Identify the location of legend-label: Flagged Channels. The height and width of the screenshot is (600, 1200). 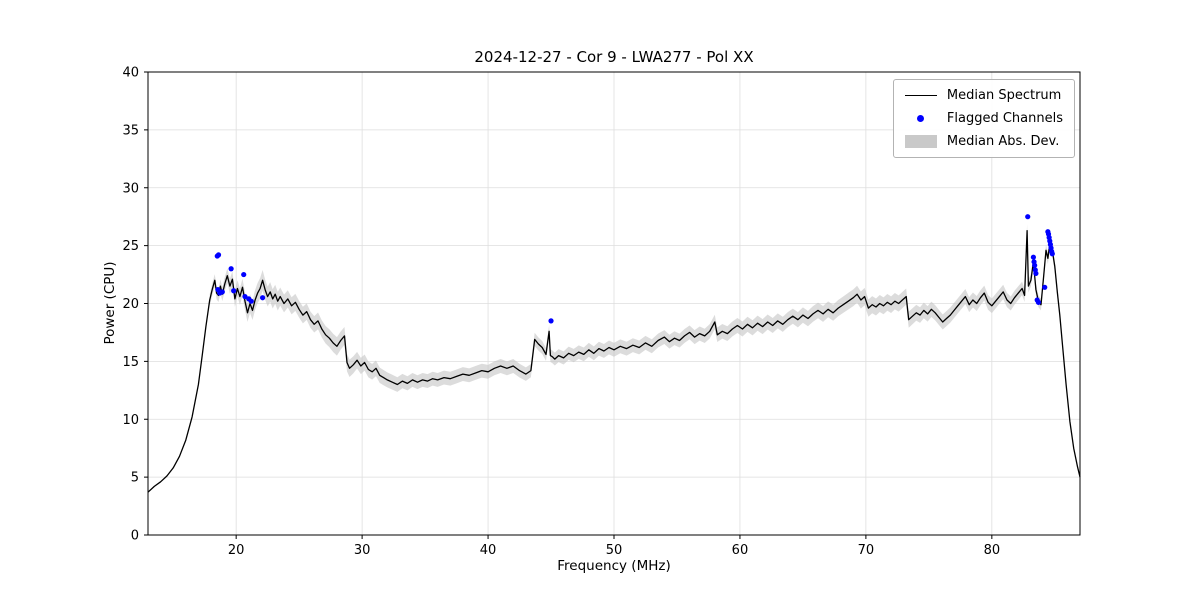
(1004, 118).